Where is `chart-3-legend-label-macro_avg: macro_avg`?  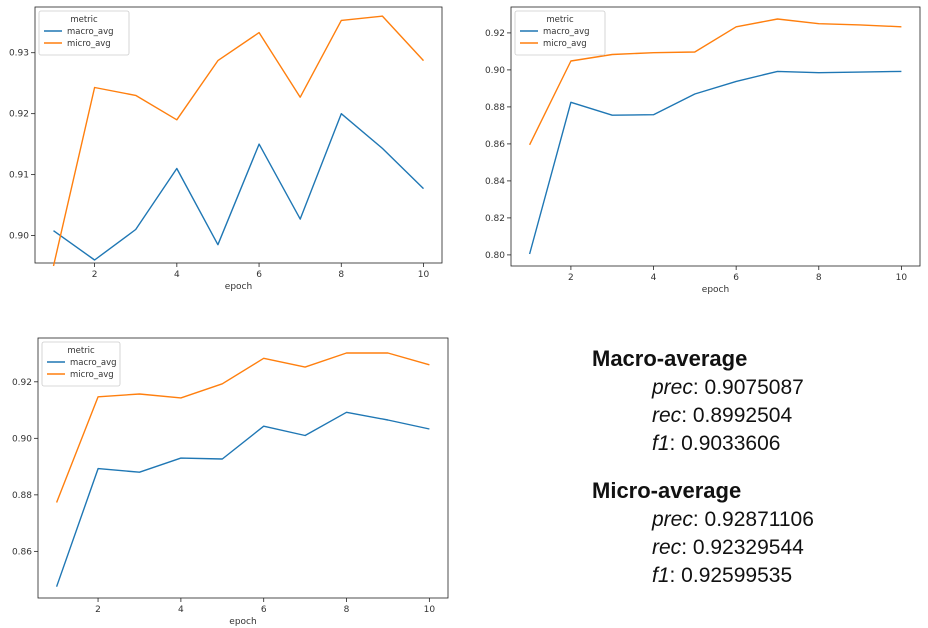 chart-3-legend-label-macro_avg: macro_avg is located at coordinates (93, 363).